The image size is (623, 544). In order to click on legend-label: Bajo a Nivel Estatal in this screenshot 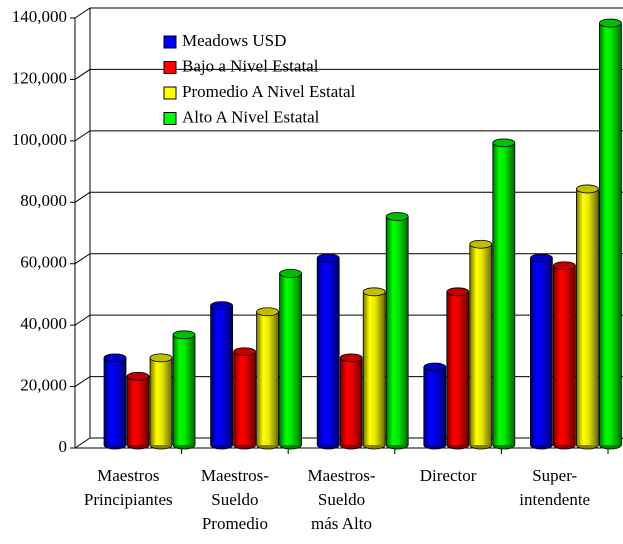, I will do `click(250, 65)`.